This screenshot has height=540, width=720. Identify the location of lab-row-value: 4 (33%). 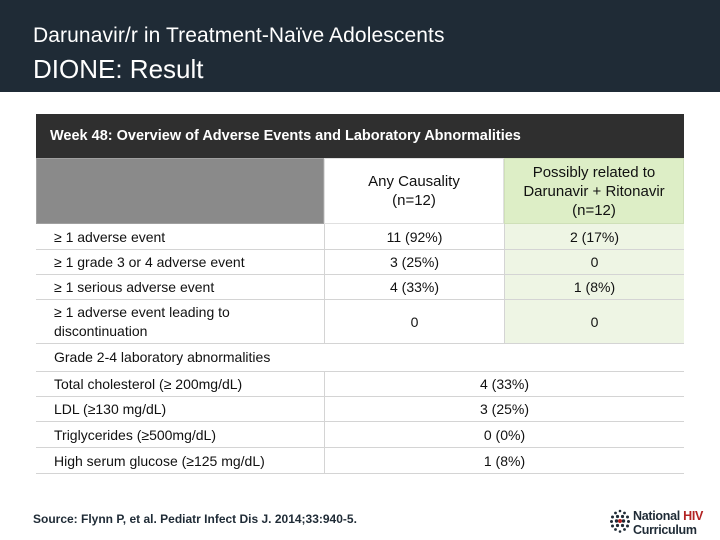
(504, 384).